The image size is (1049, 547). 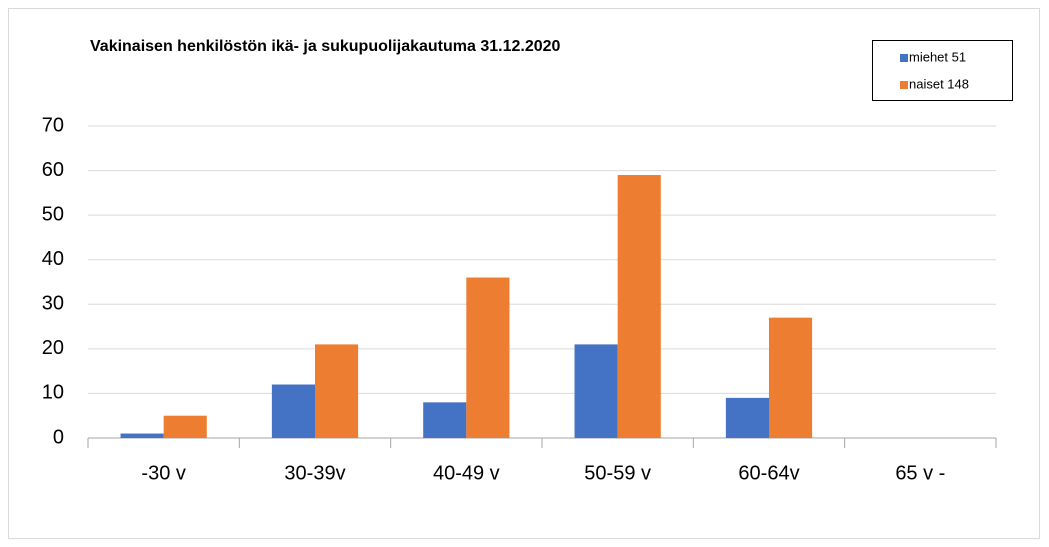 What do you see at coordinates (53, 348) in the screenshot?
I see `y-tick-label: 20` at bounding box center [53, 348].